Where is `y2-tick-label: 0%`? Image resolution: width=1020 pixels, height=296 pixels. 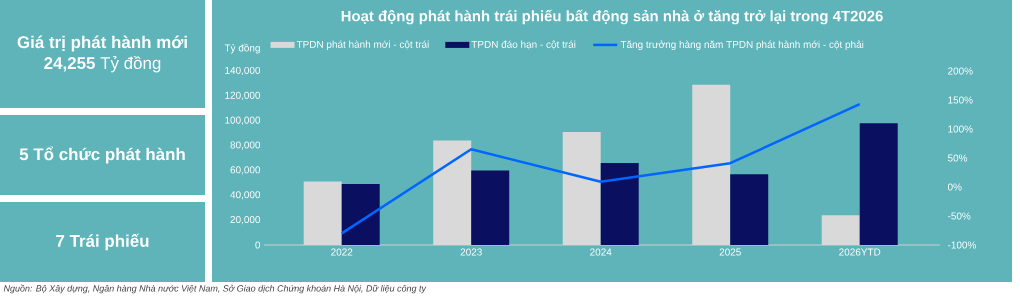 y2-tick-label: 0% is located at coordinates (954, 187).